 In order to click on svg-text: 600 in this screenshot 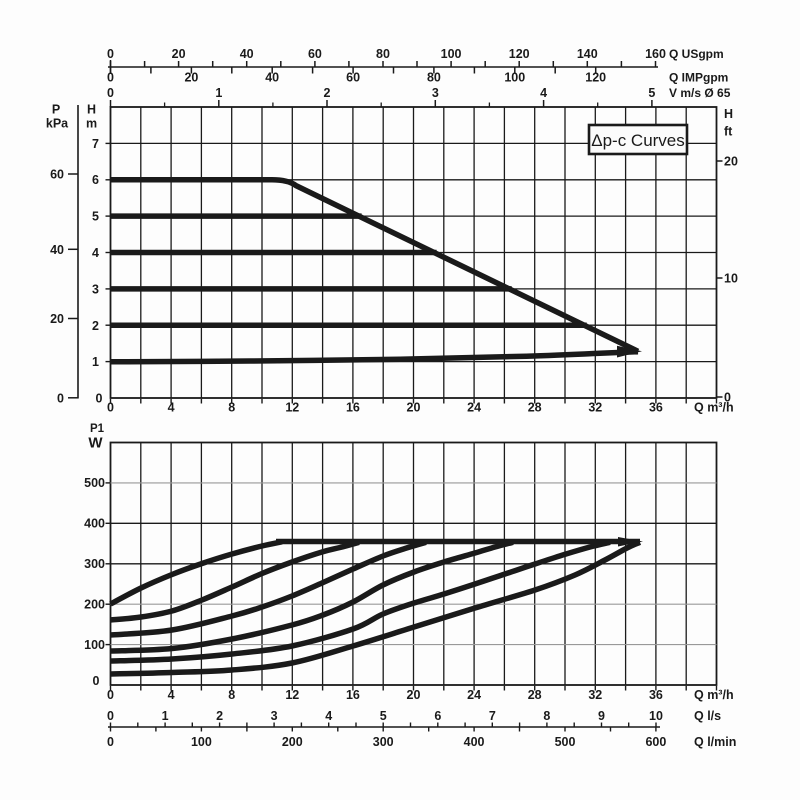, I will do `click(655, 742)`.